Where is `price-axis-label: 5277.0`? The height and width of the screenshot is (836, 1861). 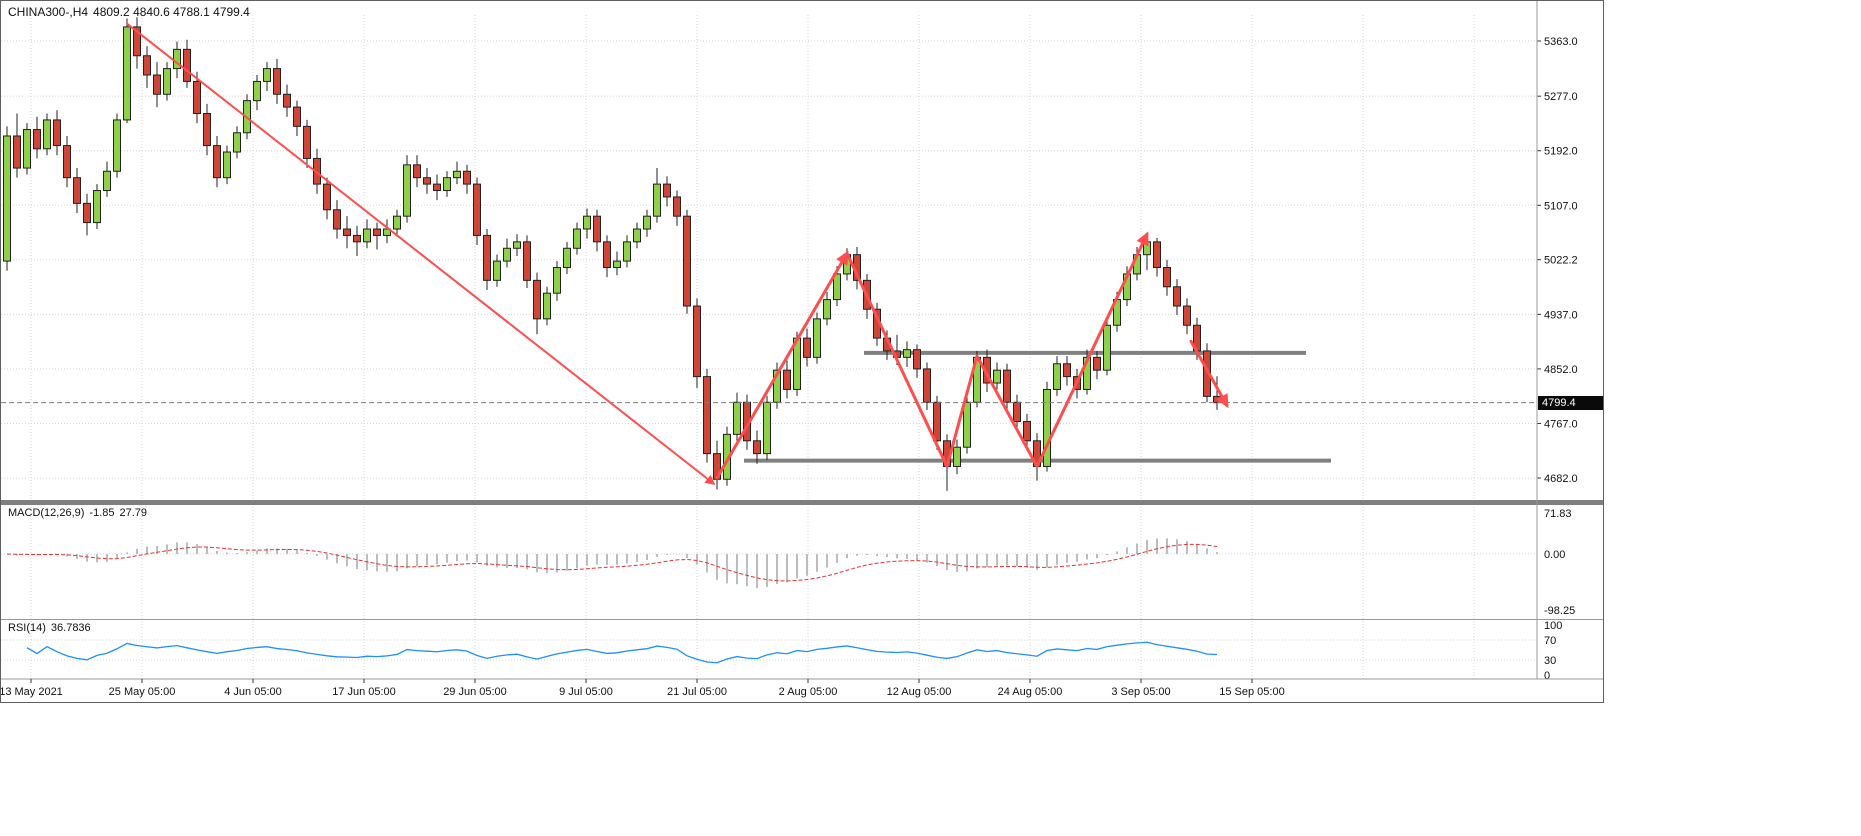
price-axis-label: 5277.0 is located at coordinates (1561, 97).